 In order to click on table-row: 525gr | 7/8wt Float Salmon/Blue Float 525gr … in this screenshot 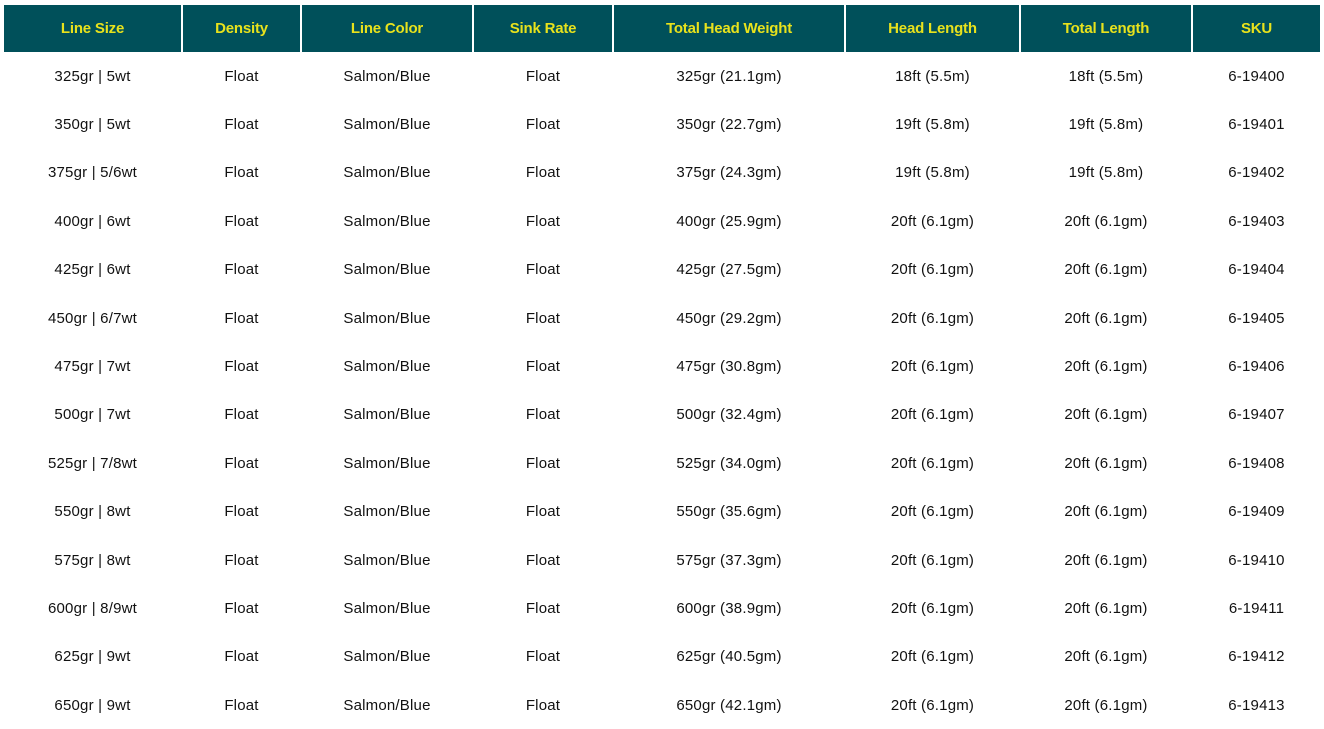, I will do `click(662, 463)`.